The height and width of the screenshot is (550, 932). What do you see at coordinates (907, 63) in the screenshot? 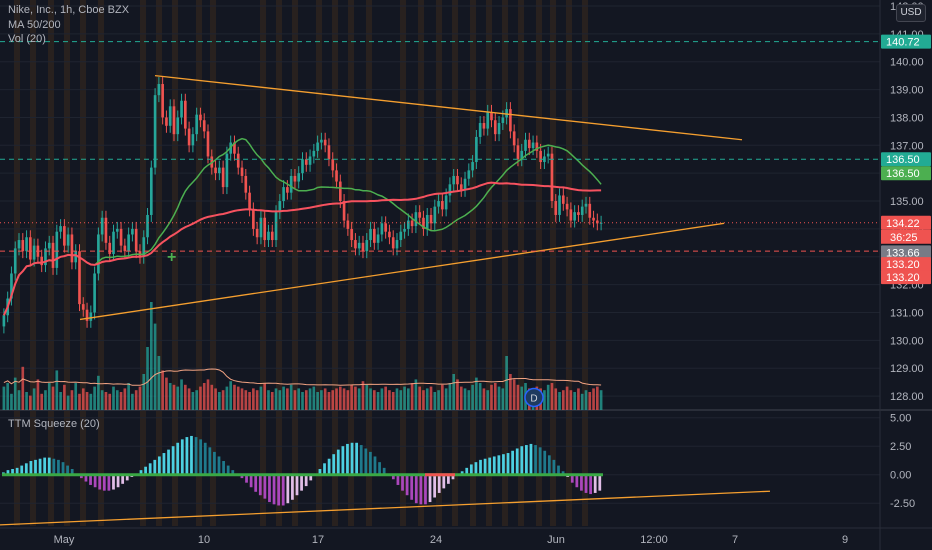
I see `price-tick-label: 140.00` at bounding box center [907, 63].